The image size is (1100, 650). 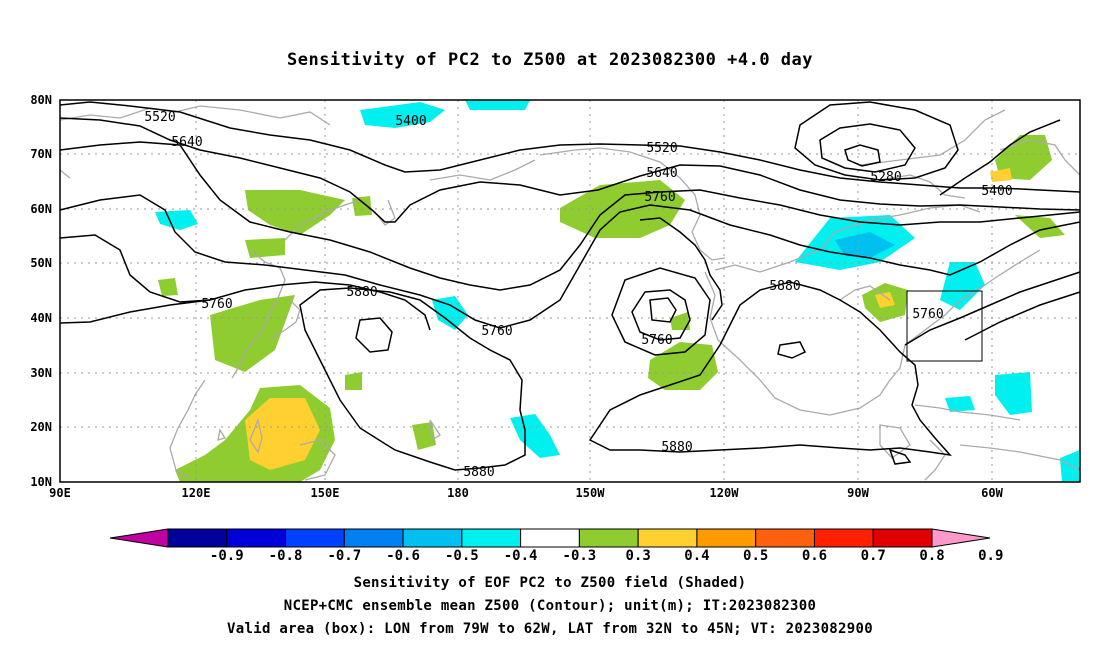 I want to click on lat-label: 10N, so click(x=41, y=482).